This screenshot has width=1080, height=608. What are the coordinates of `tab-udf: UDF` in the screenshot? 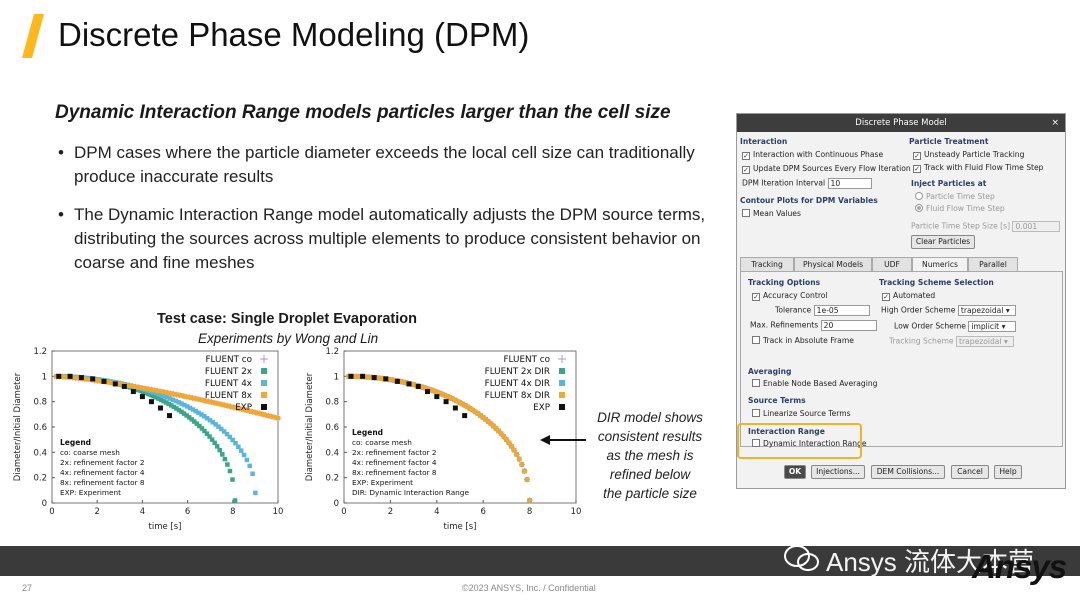 It's located at (892, 264).